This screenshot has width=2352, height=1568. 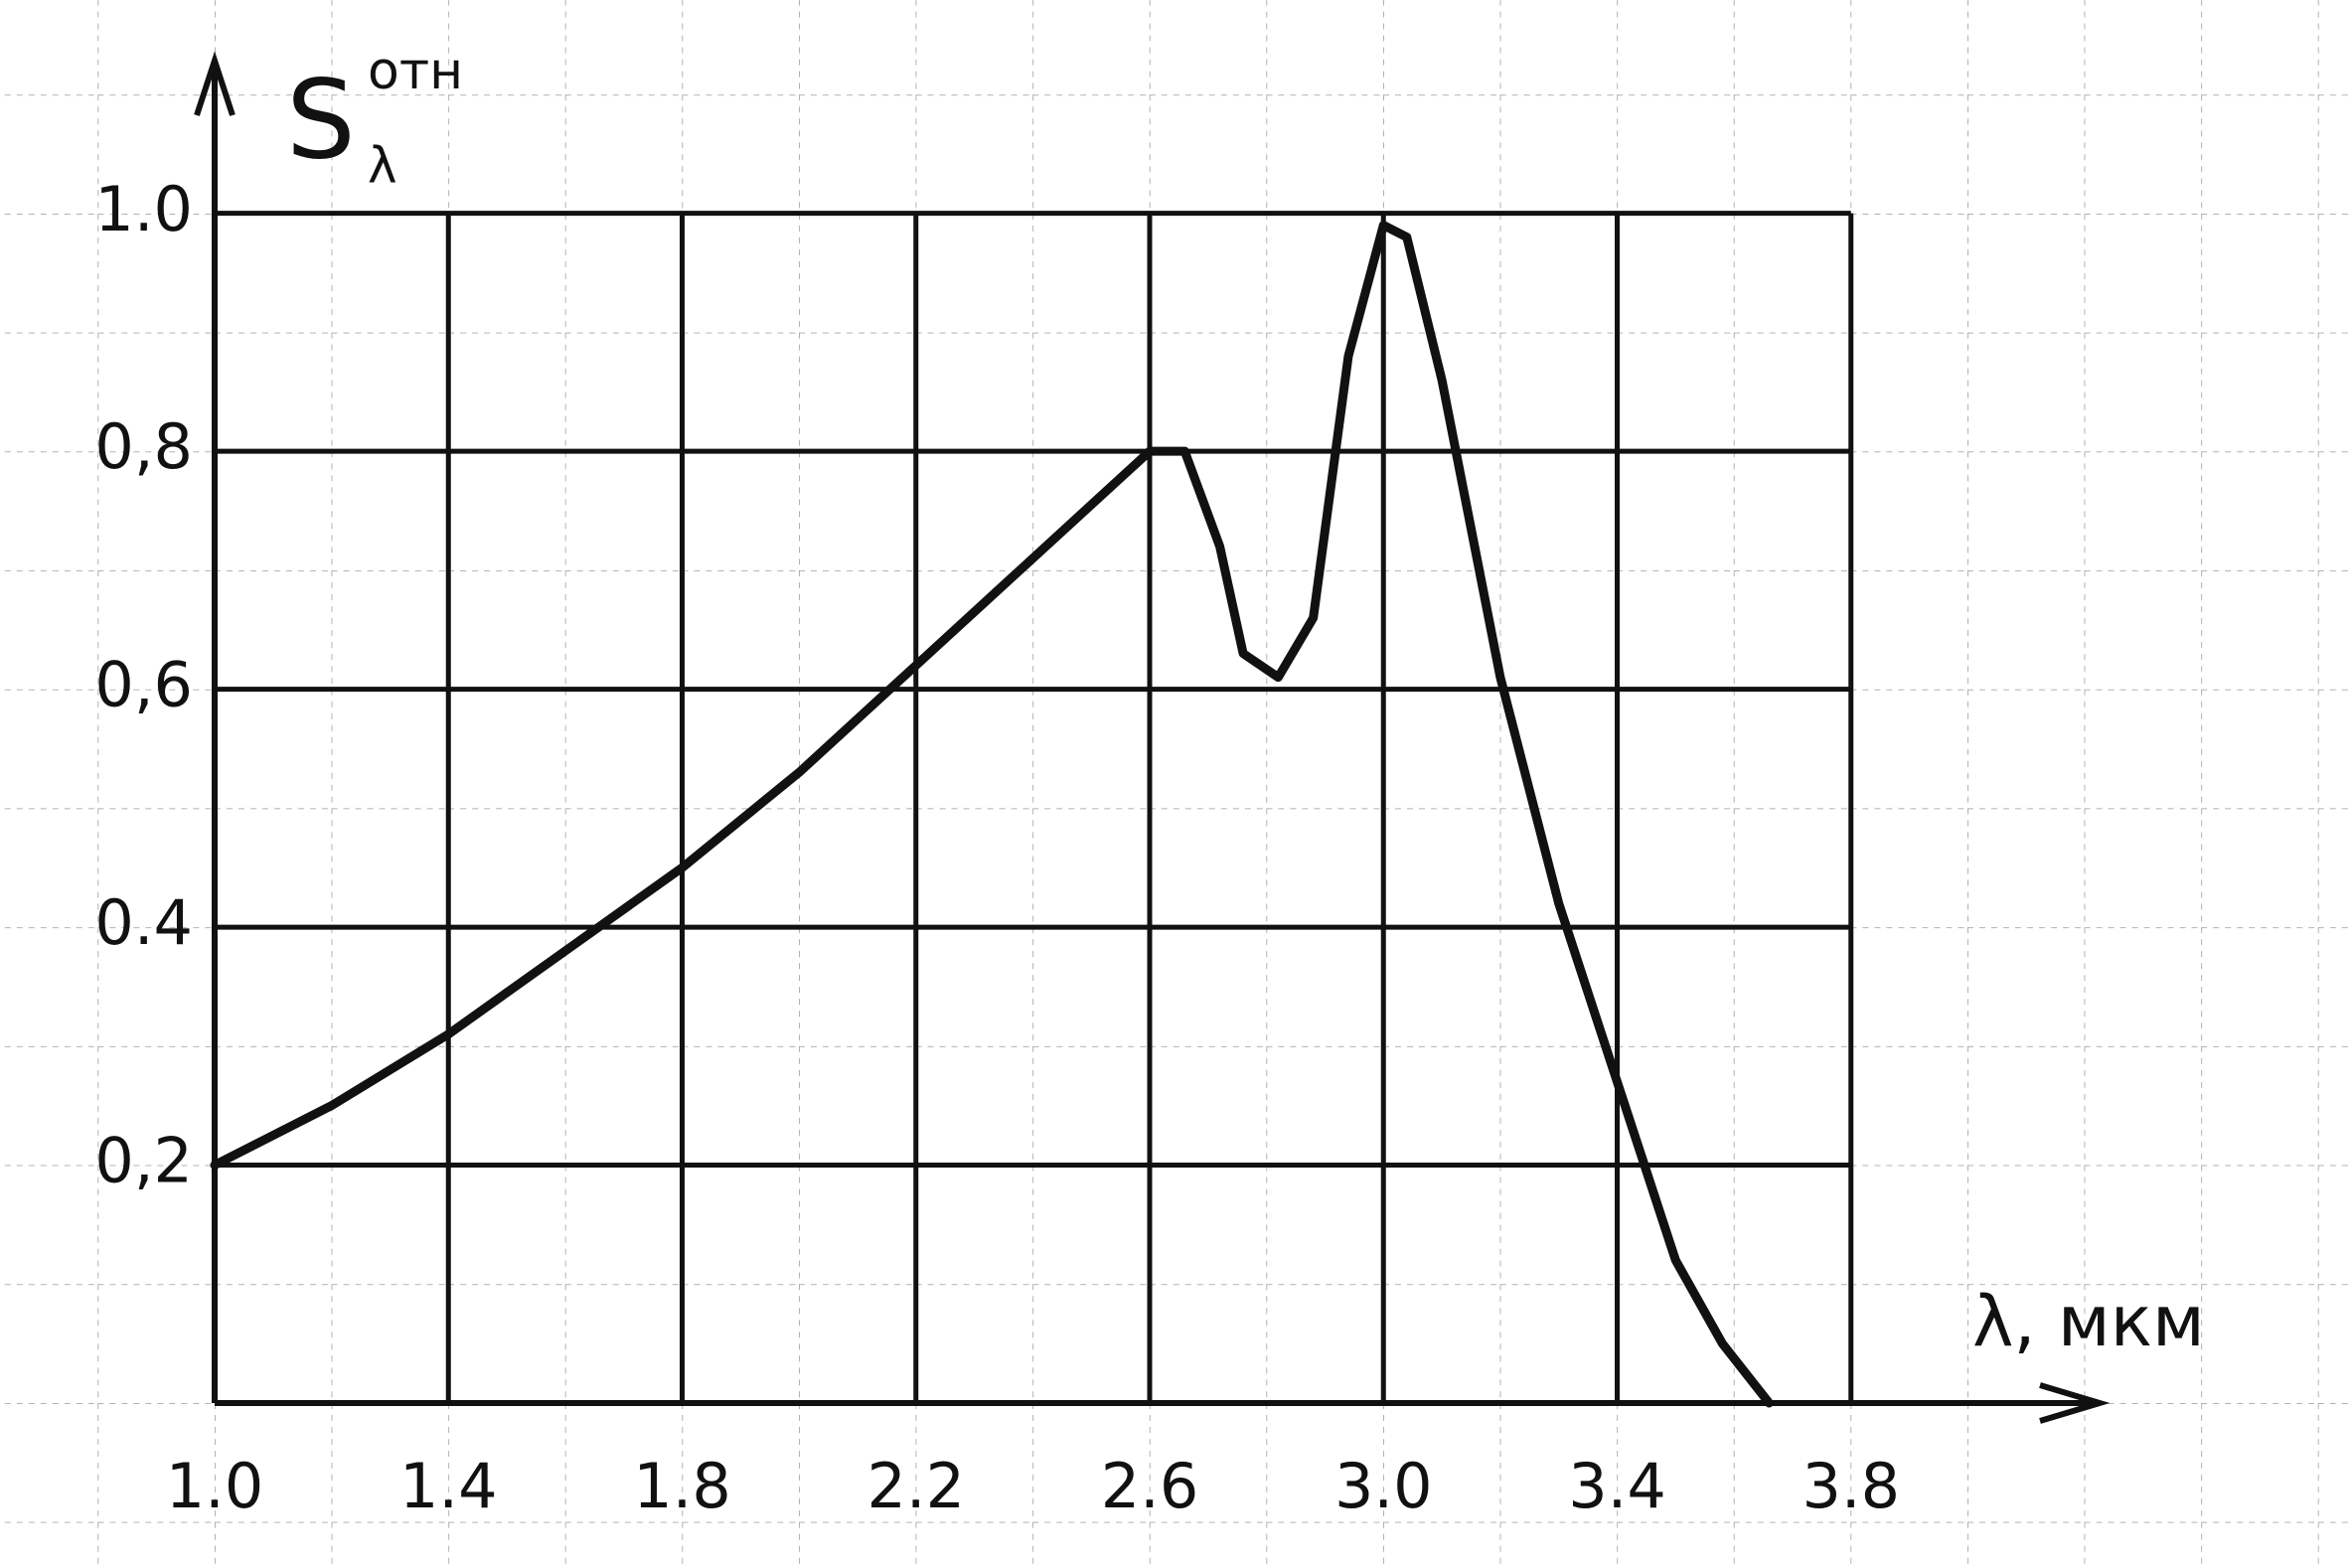 What do you see at coordinates (143, 923) in the screenshot?
I see `y-tick-label: 0.4` at bounding box center [143, 923].